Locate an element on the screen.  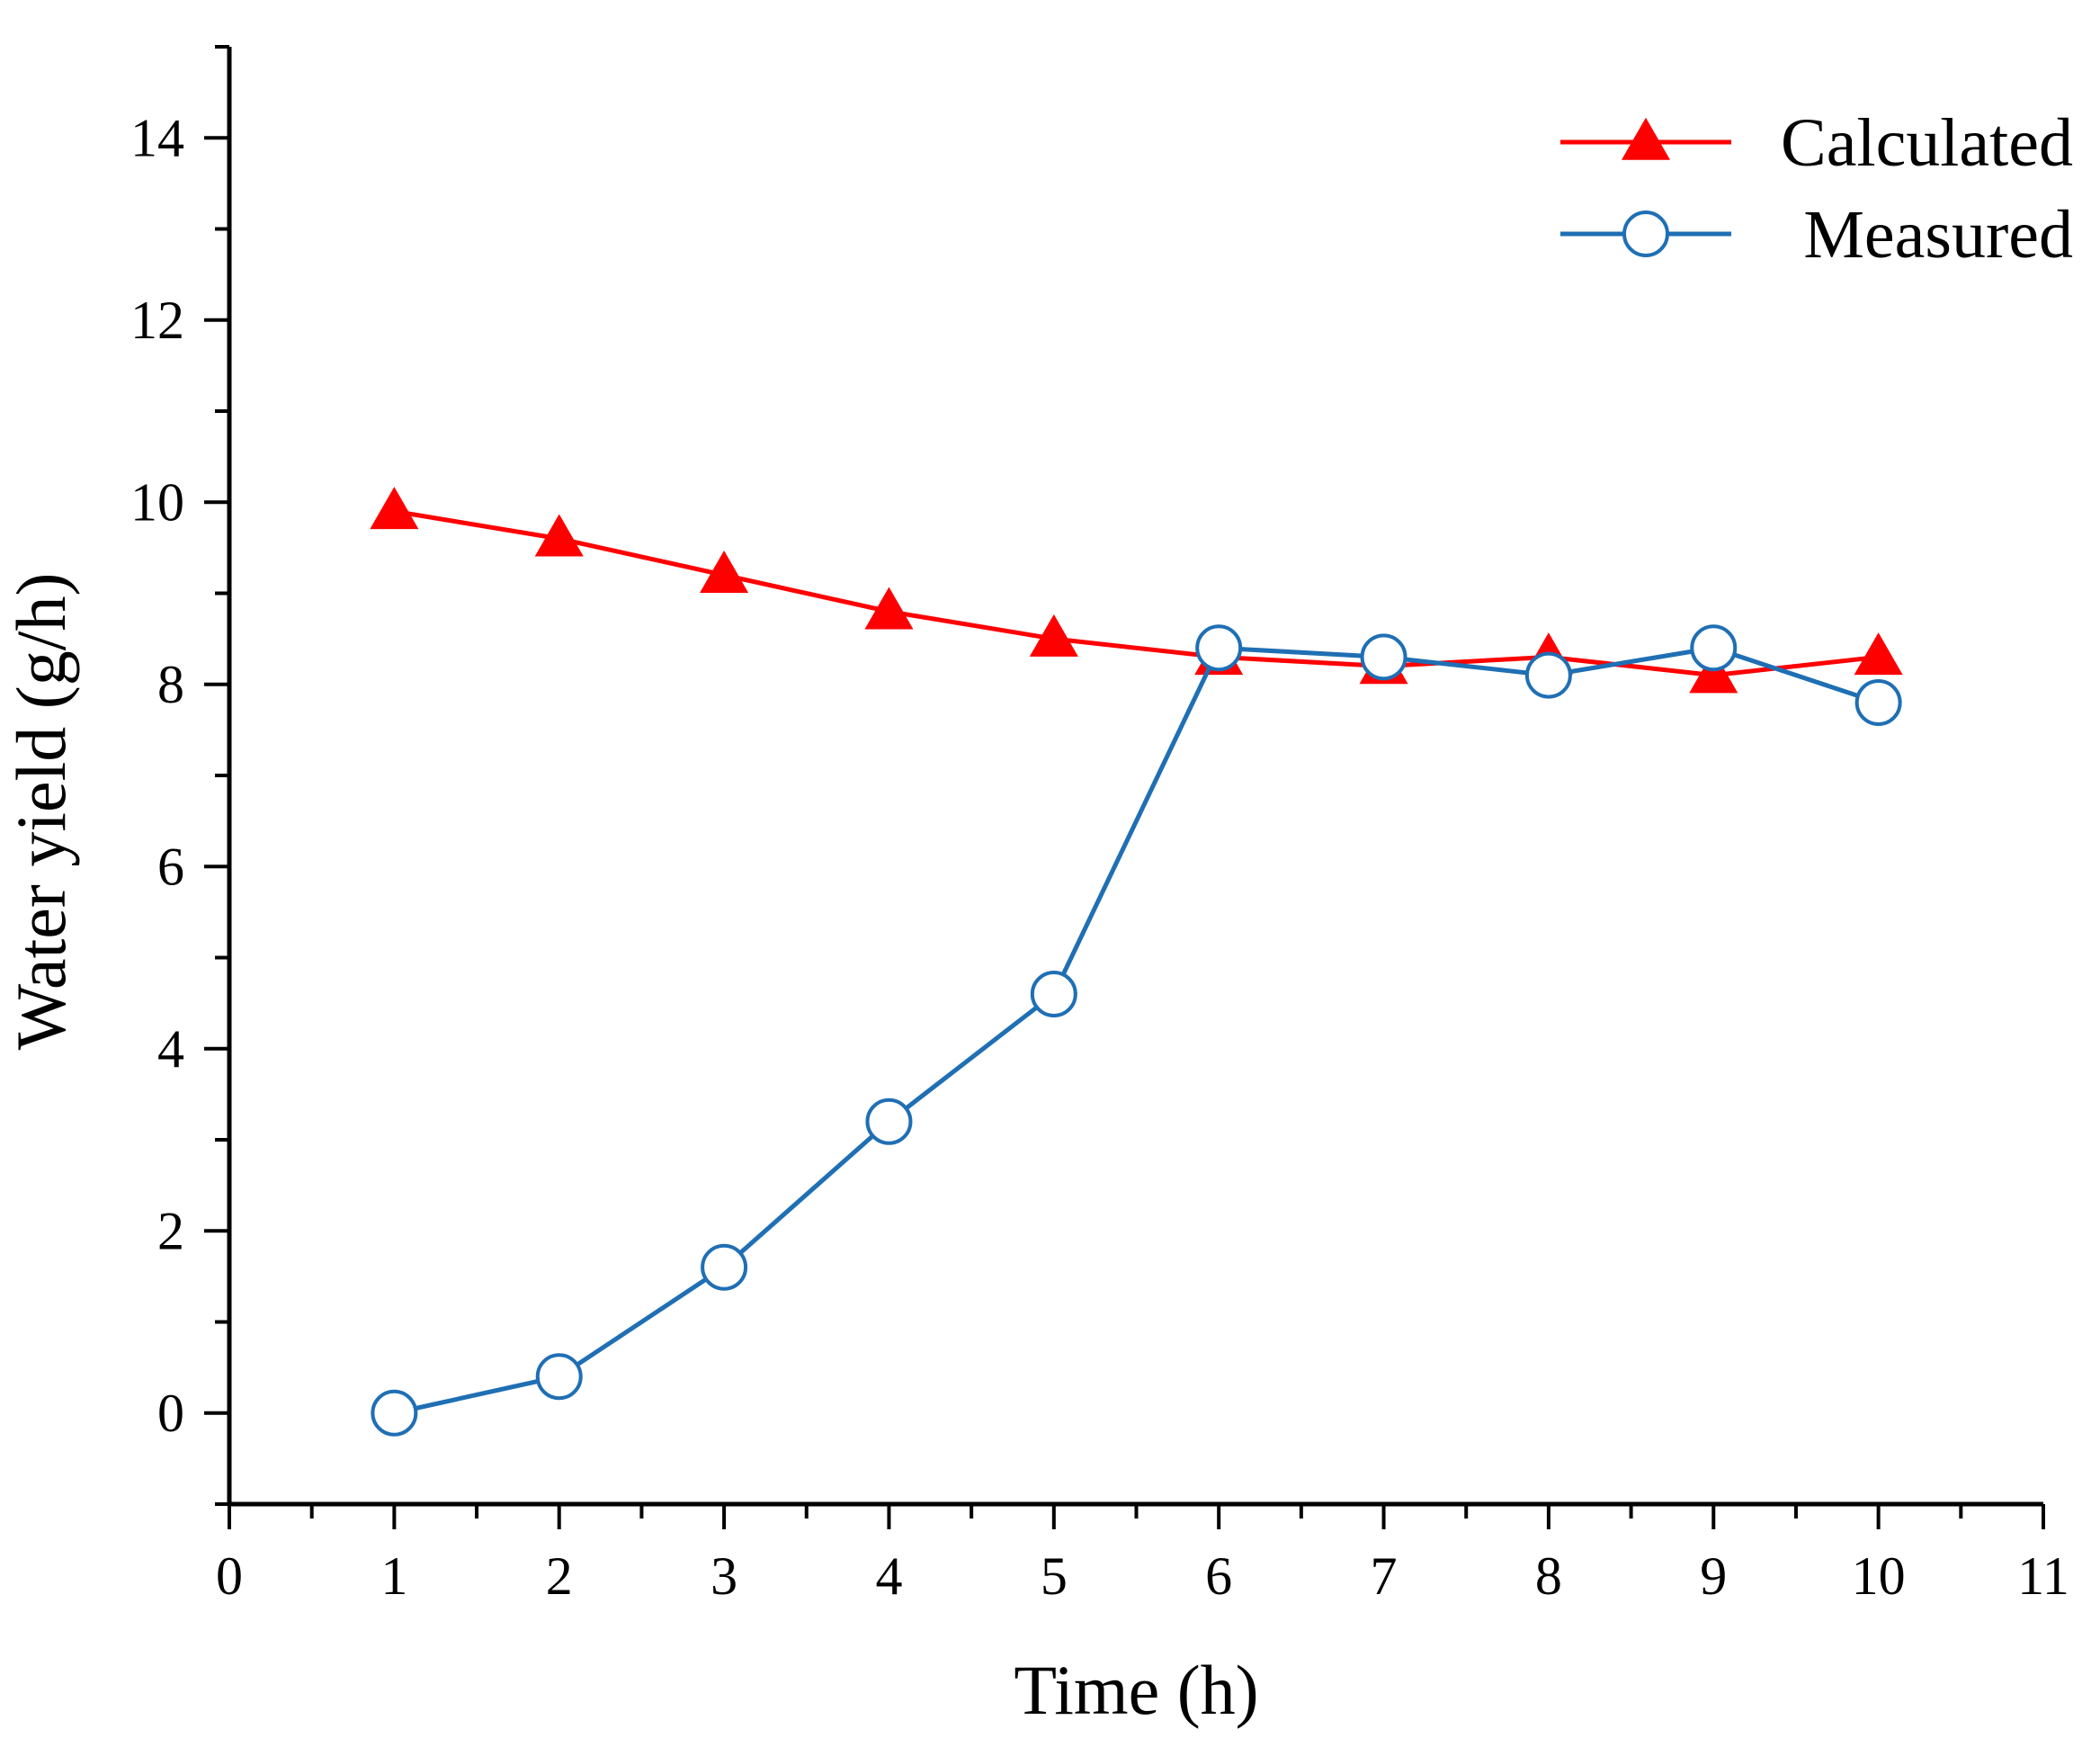
x-tick-label: 4 is located at coordinates (888, 1576).